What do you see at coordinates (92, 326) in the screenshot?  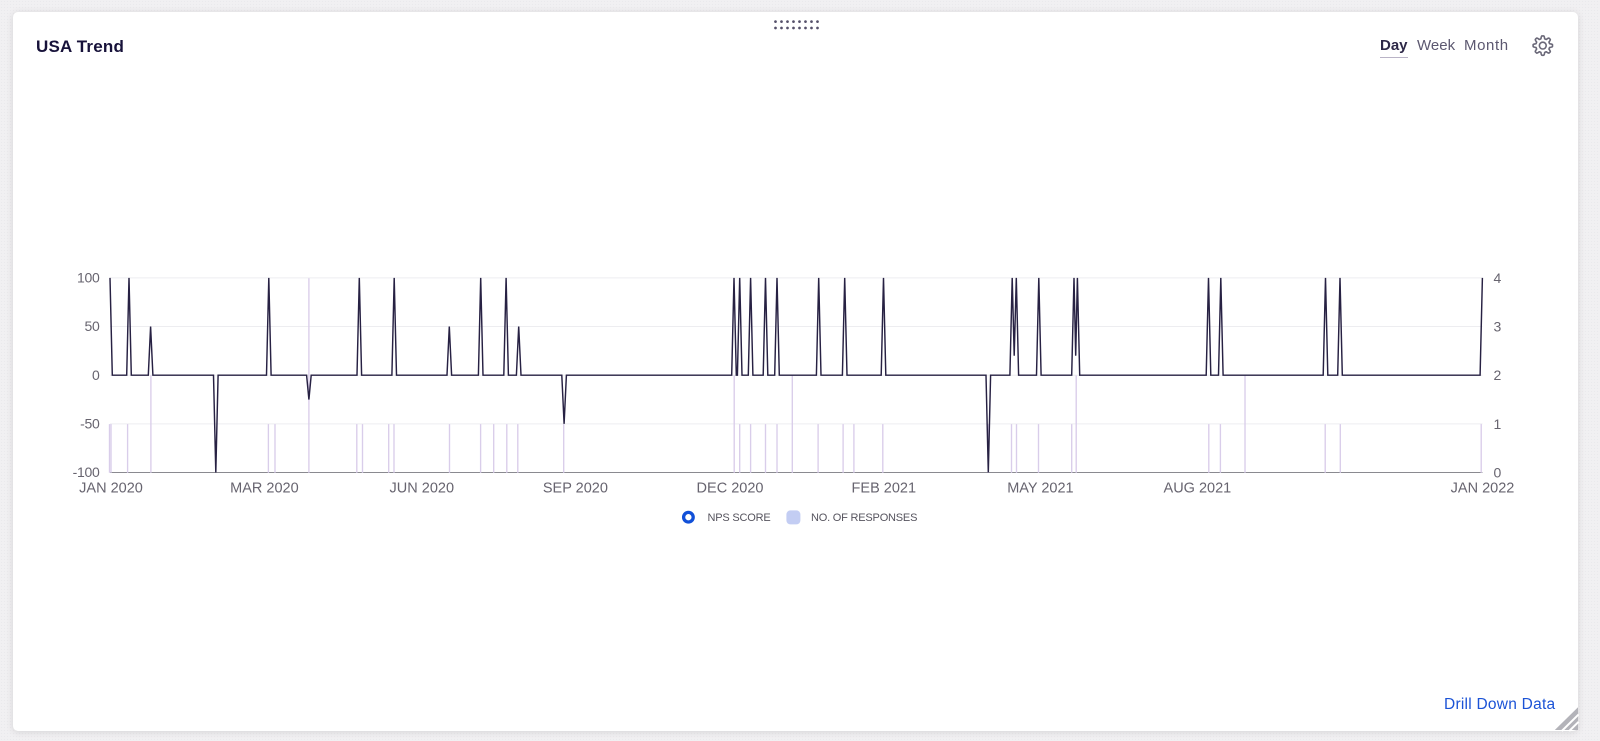 I see `svg-text: 50` at bounding box center [92, 326].